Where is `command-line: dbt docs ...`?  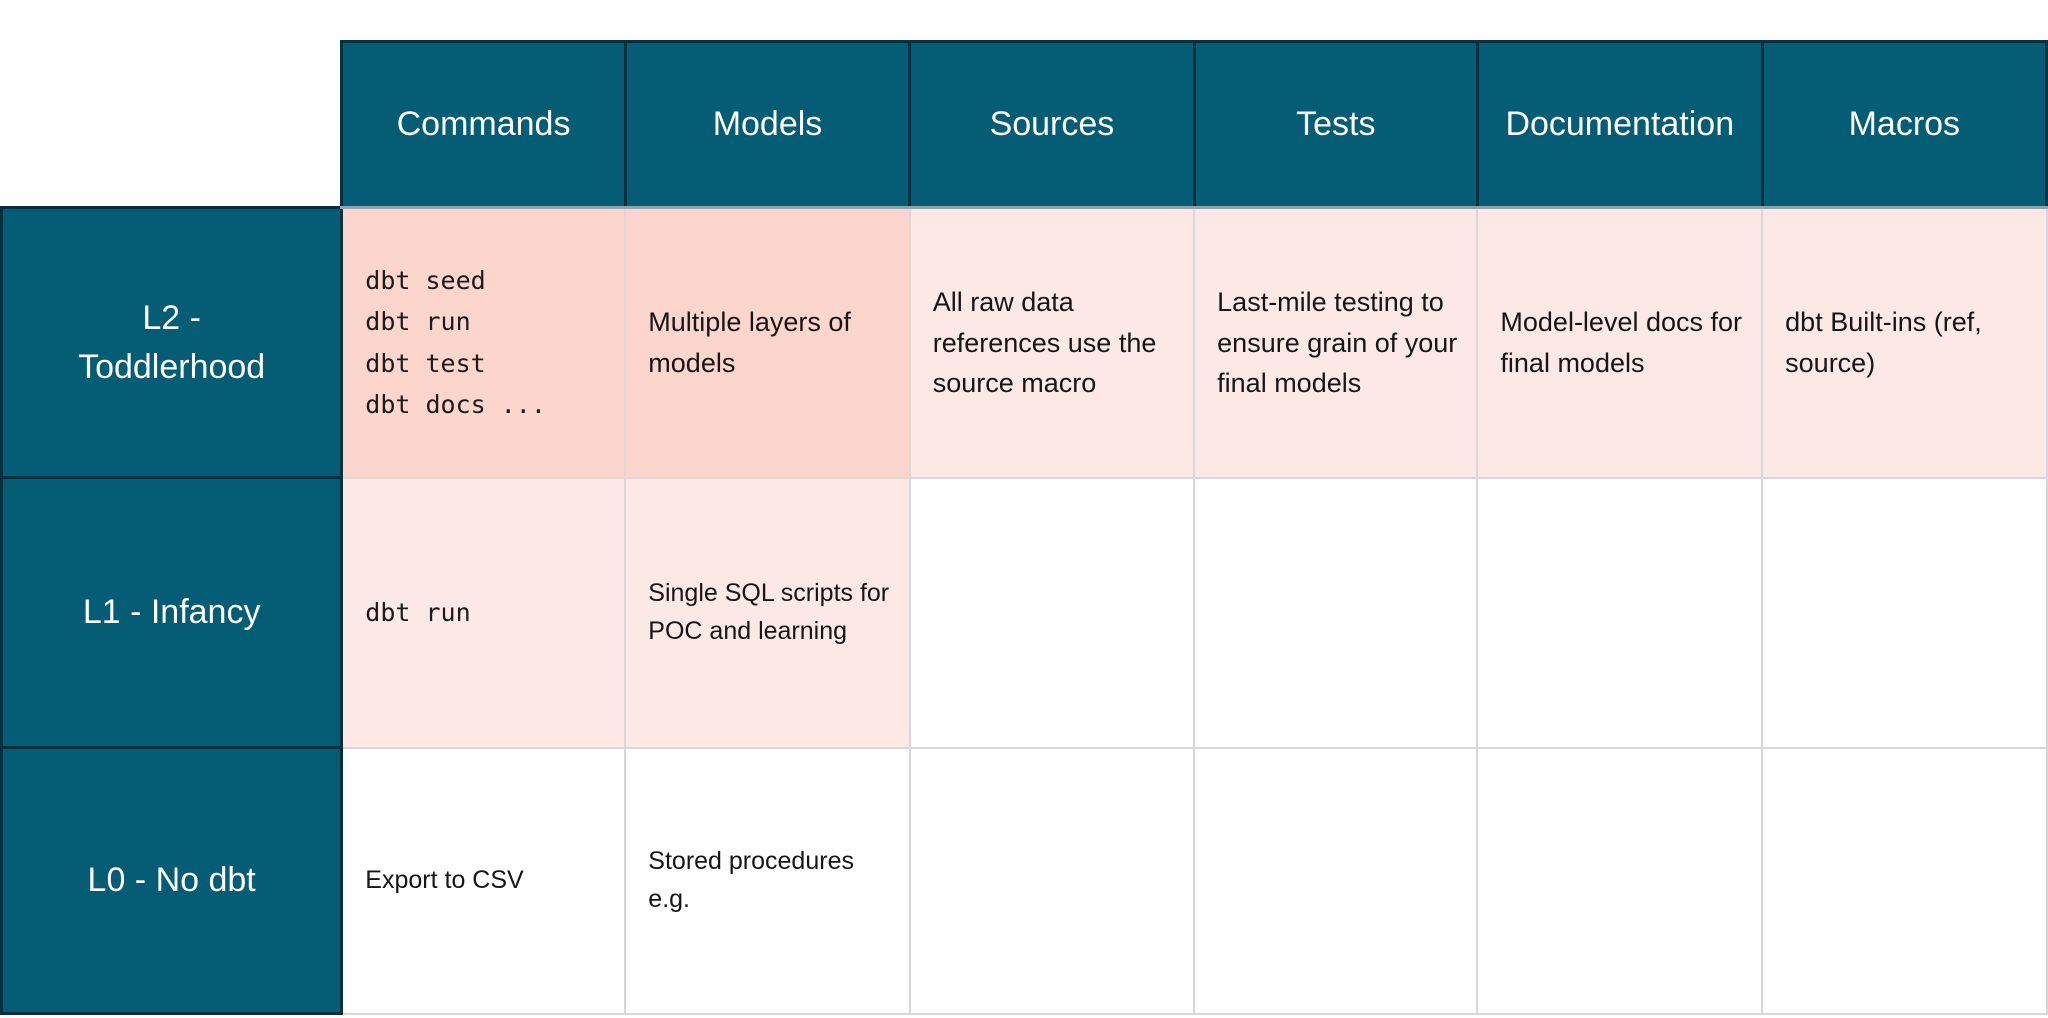
command-line: dbt docs ... is located at coordinates (455, 405).